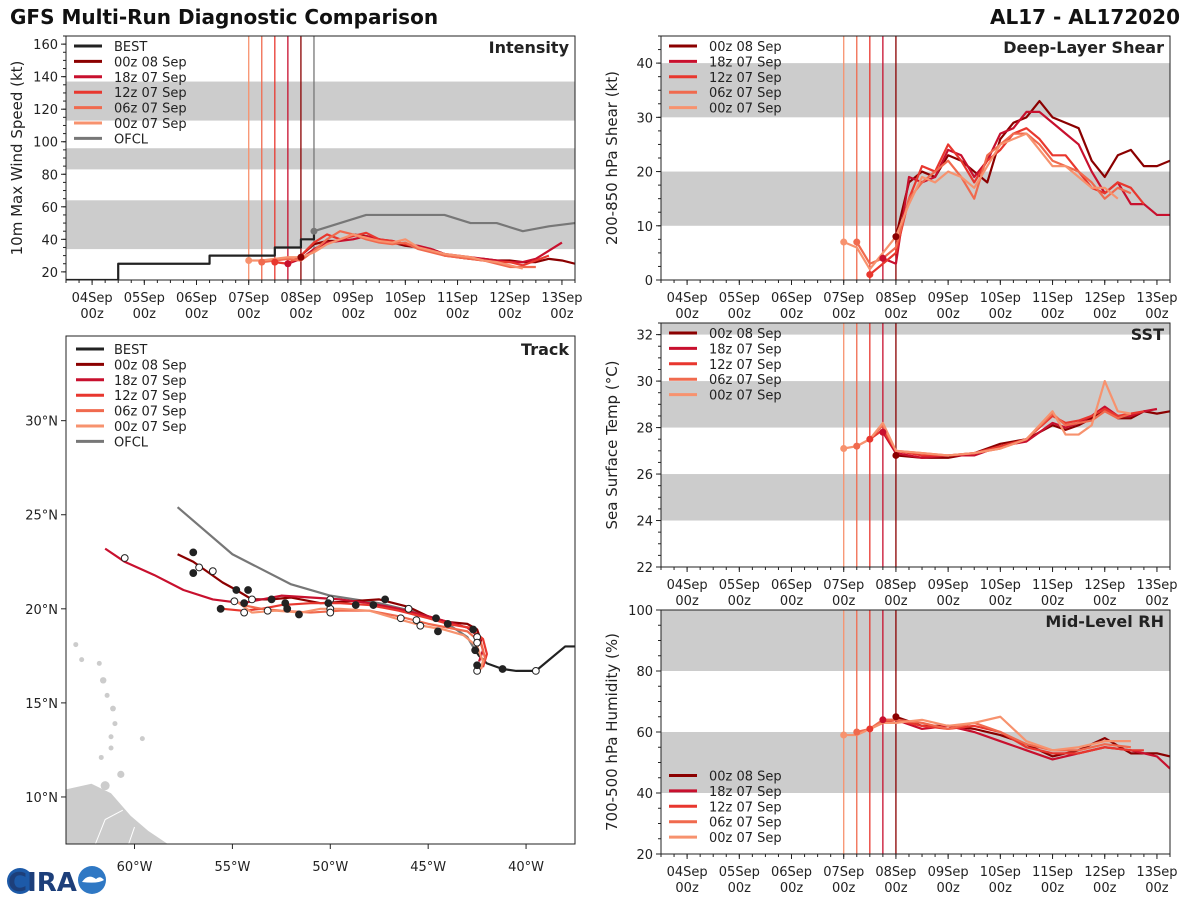 This screenshot has height=900, width=1200. I want to click on y-tick-label: 120, so click(45, 110).